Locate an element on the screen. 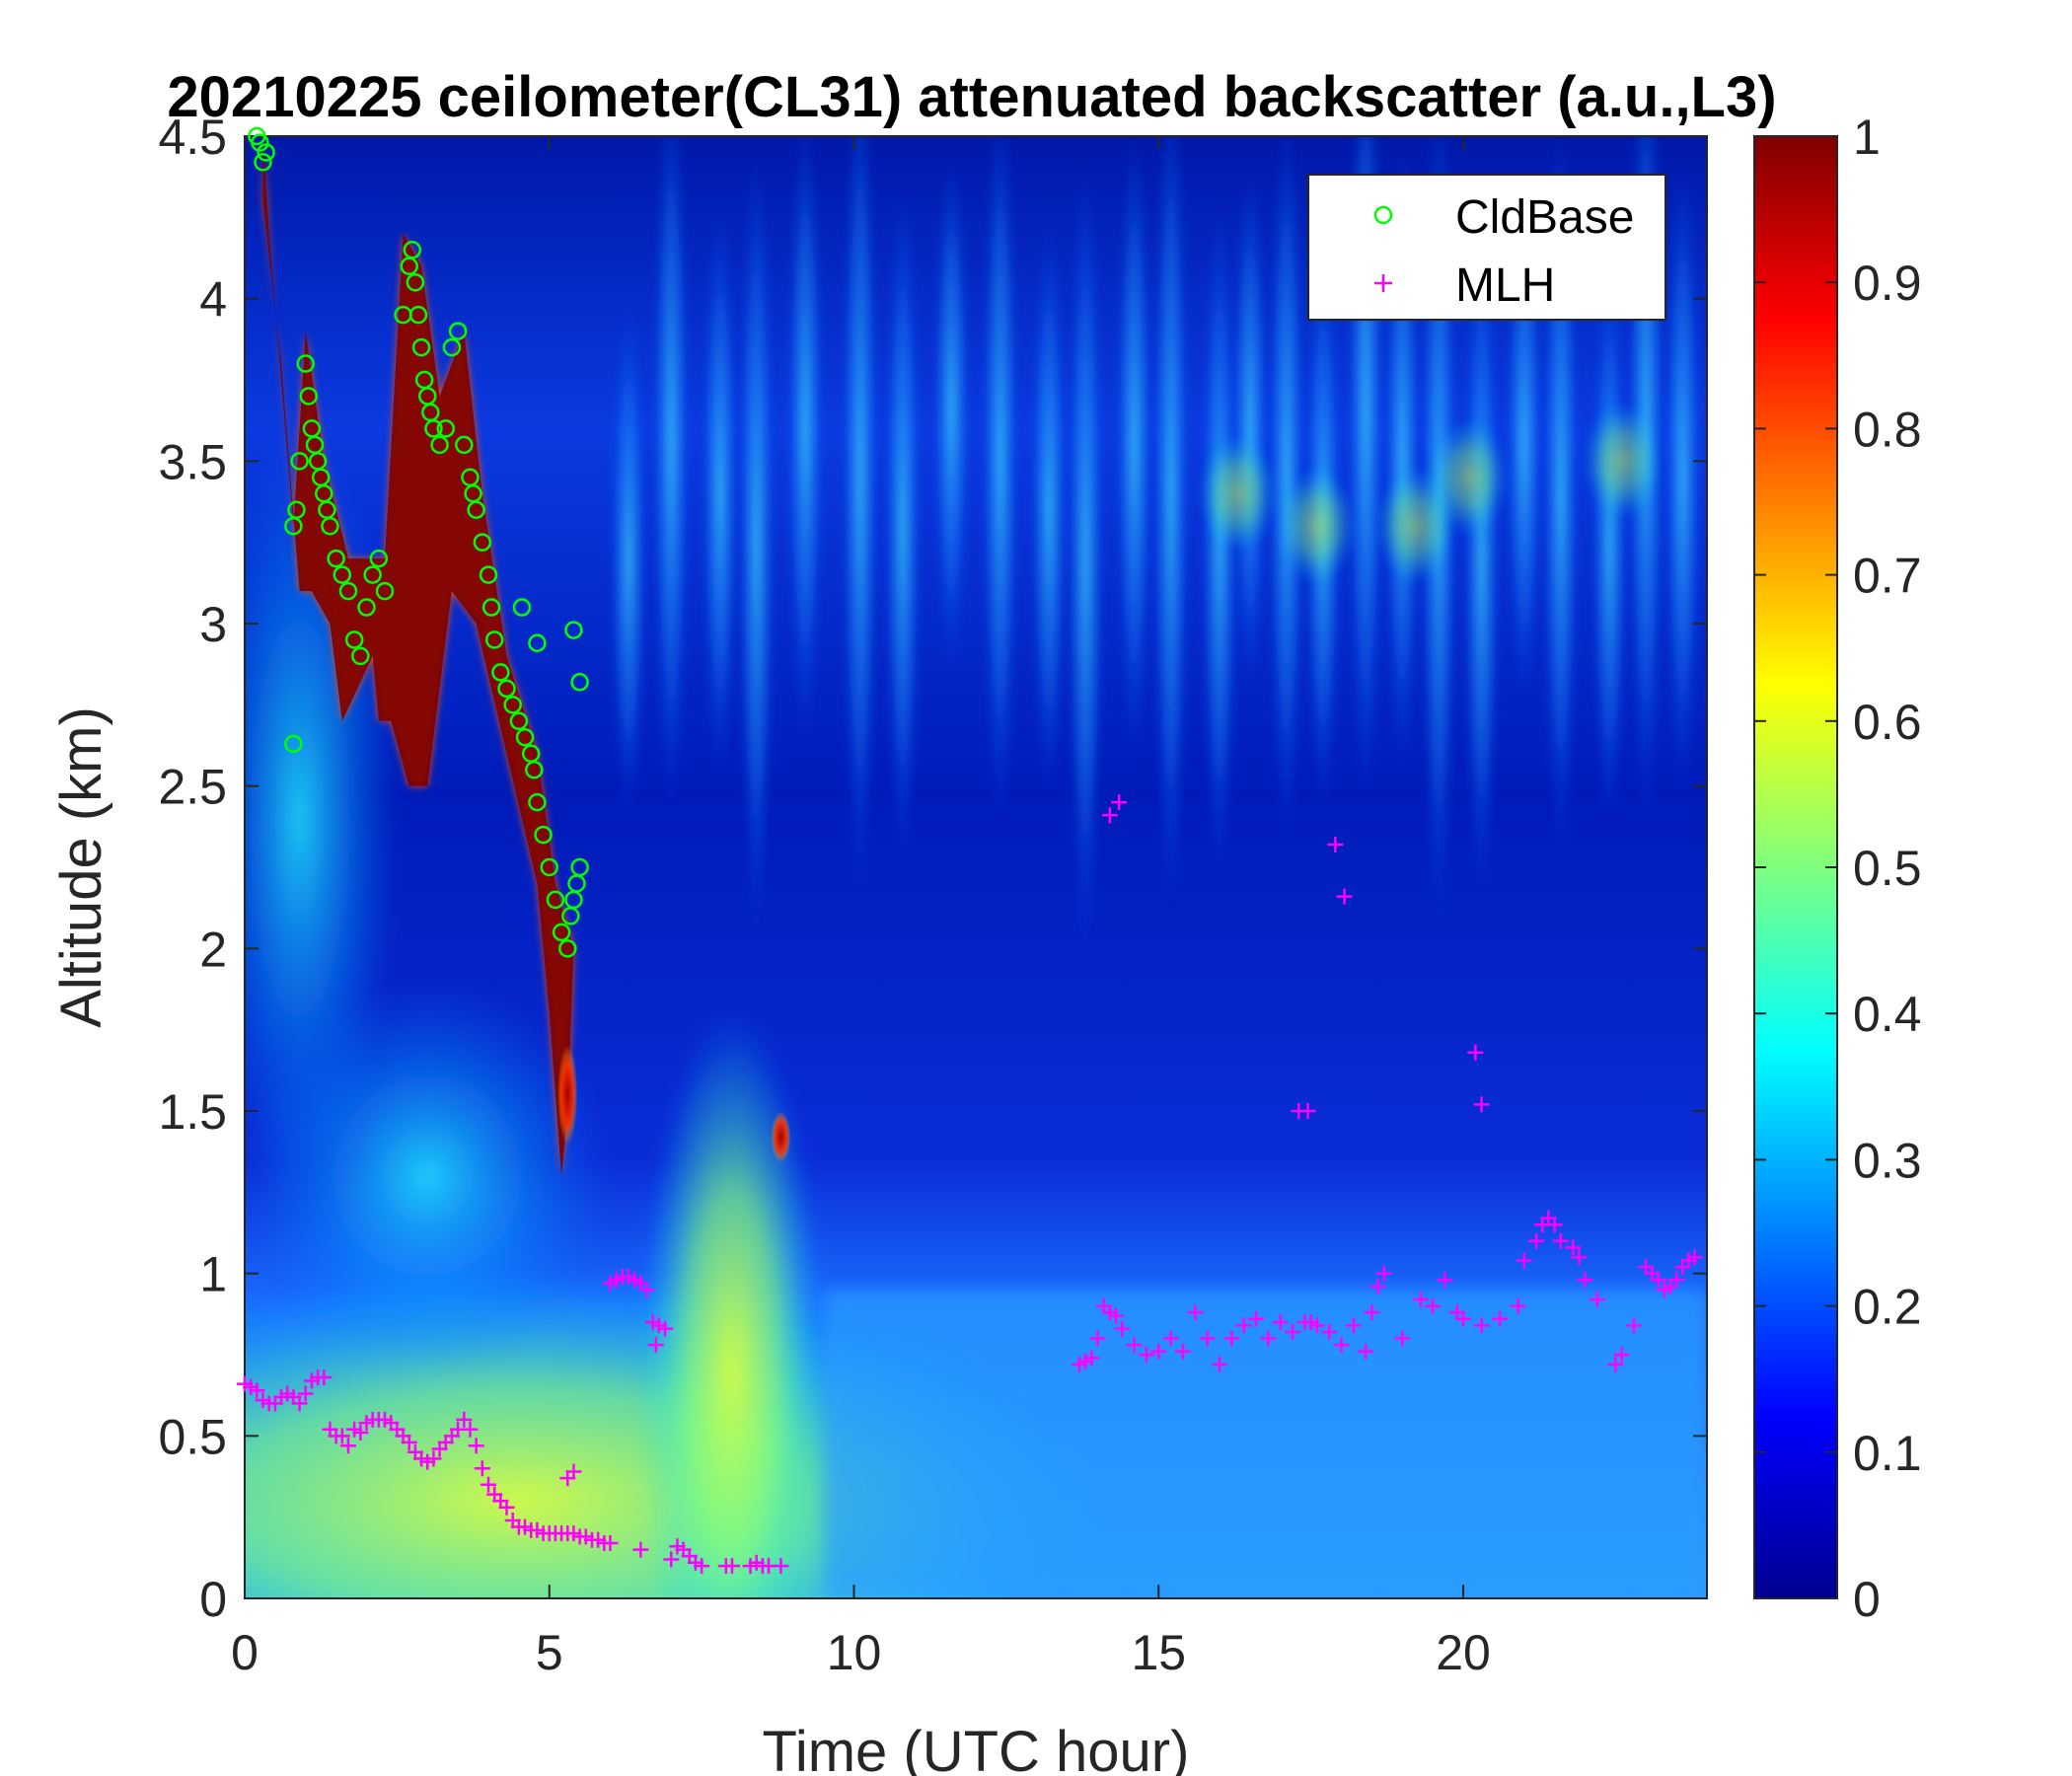 The height and width of the screenshot is (1776, 2072). colorbar-gradient is located at coordinates (1796, 867).